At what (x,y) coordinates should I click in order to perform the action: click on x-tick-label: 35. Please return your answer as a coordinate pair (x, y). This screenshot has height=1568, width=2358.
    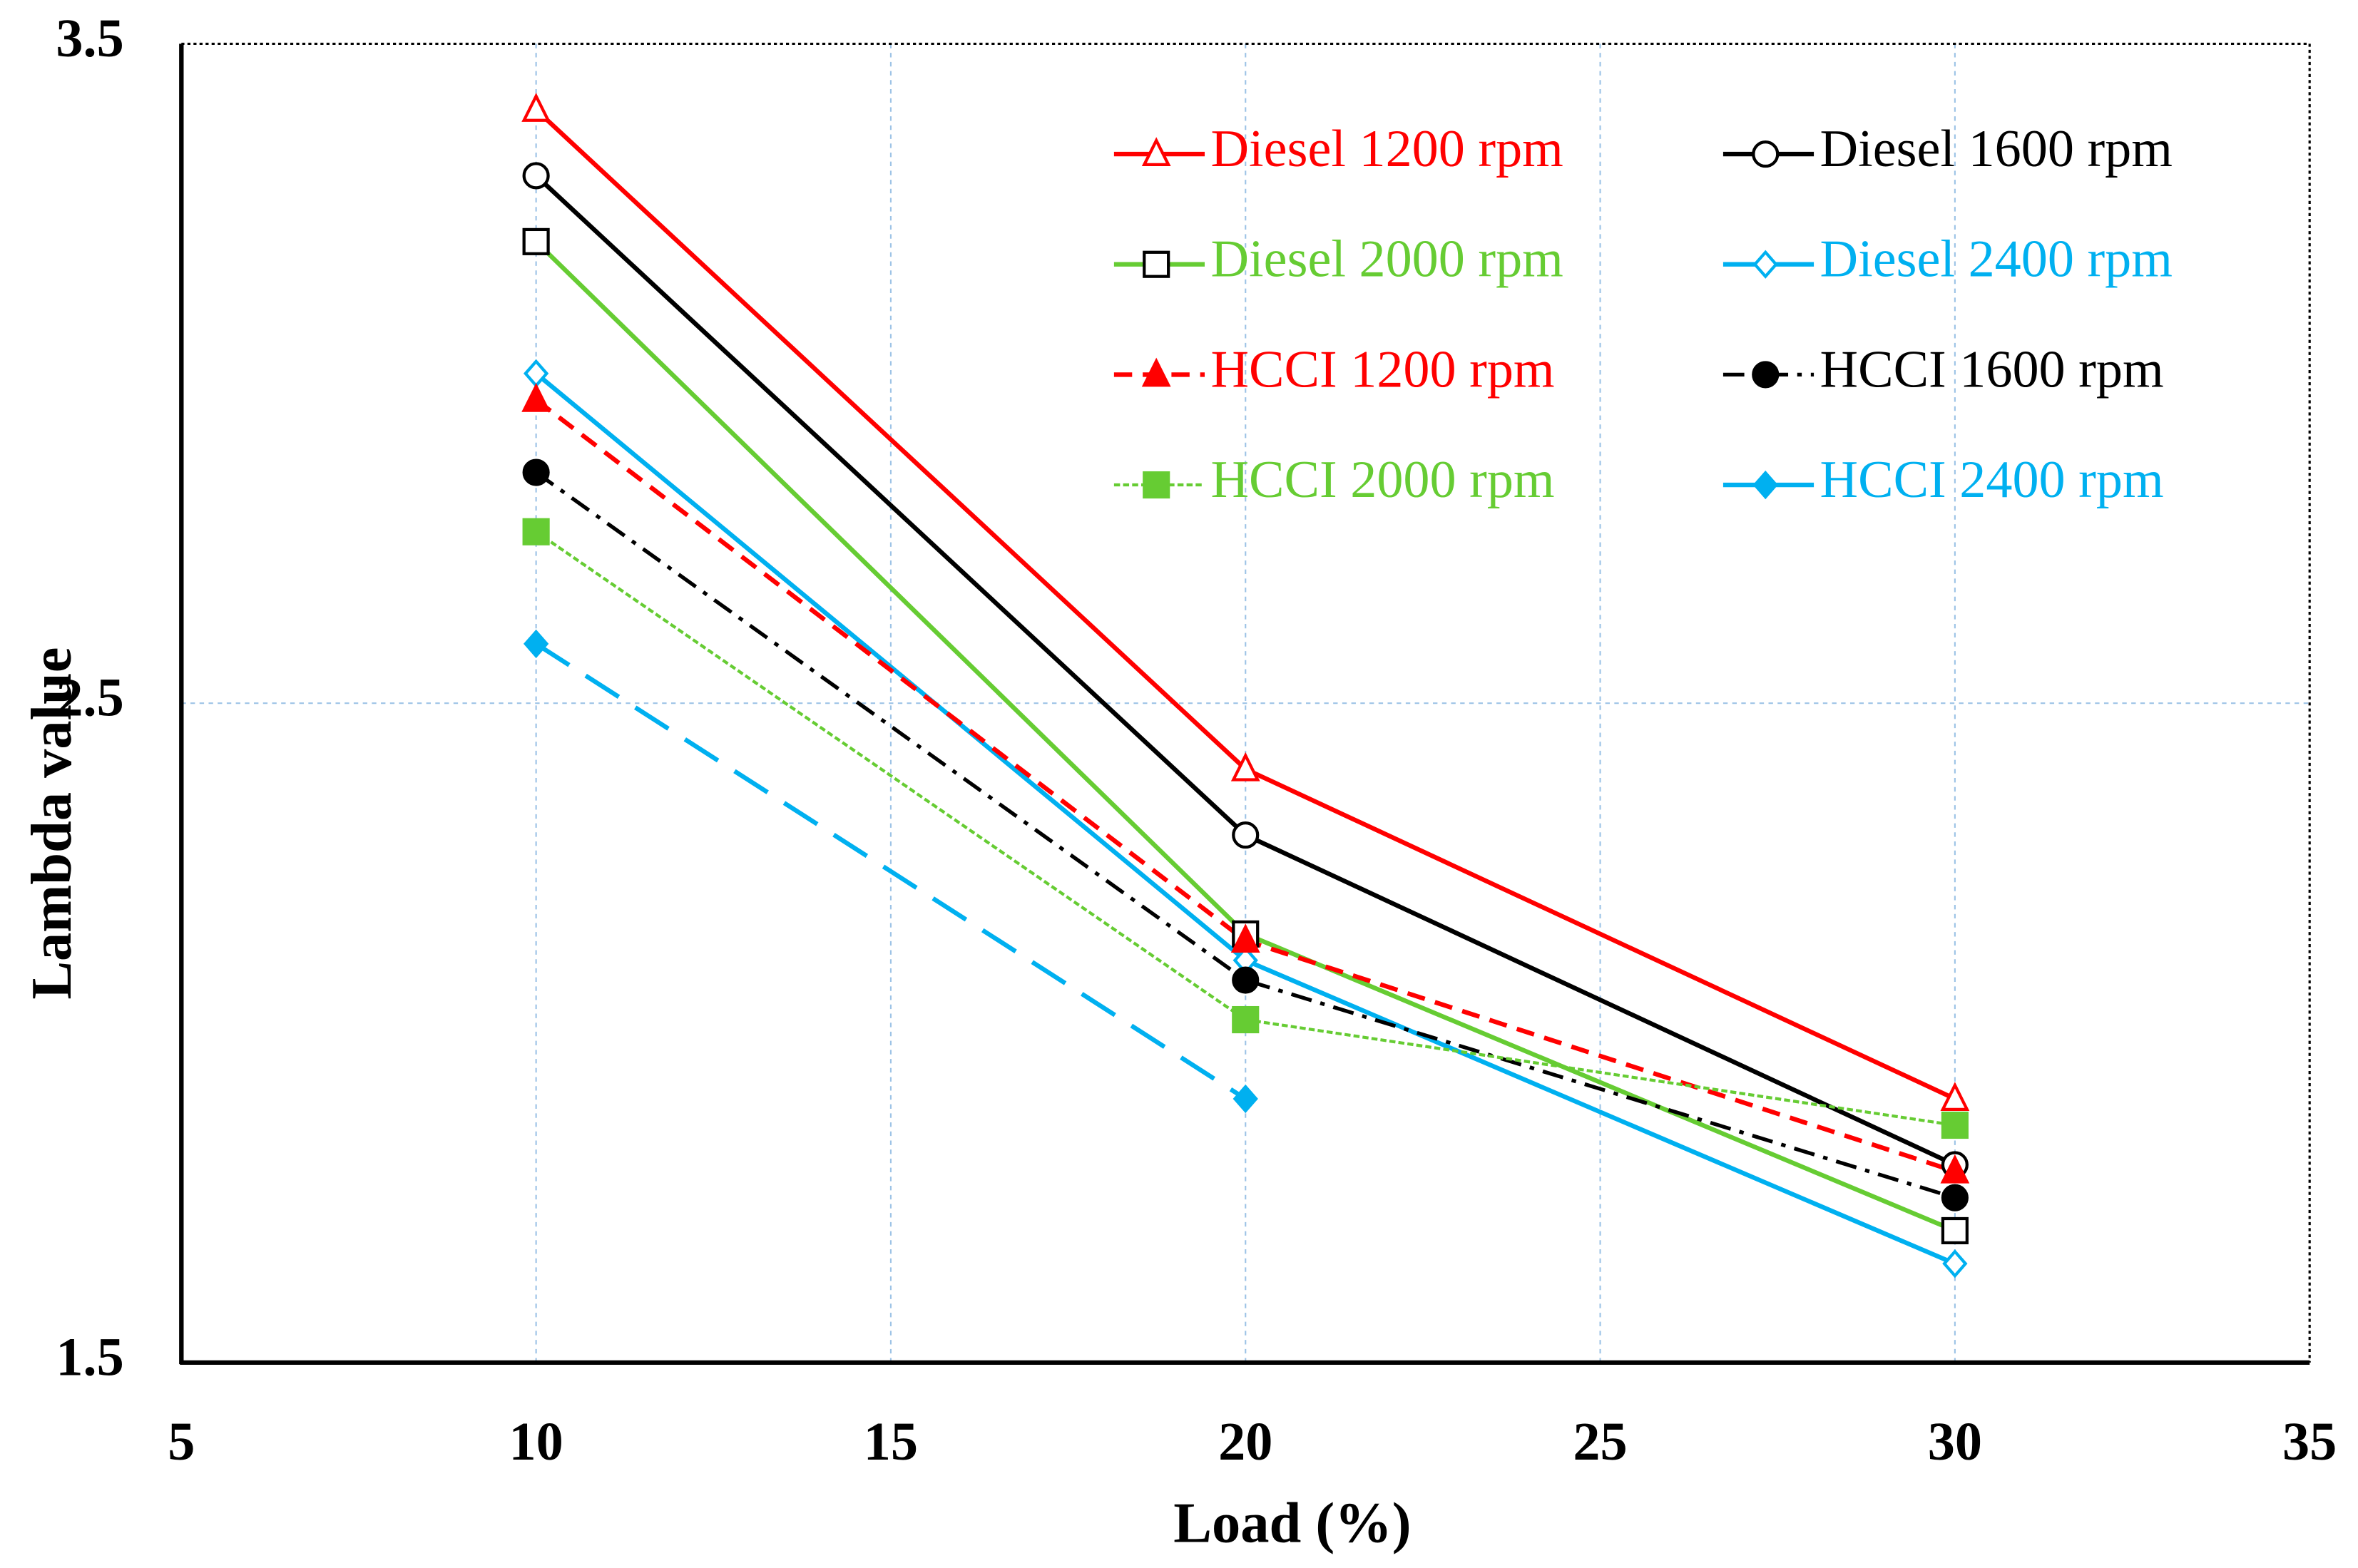
    Looking at the image, I should click on (2309, 1442).